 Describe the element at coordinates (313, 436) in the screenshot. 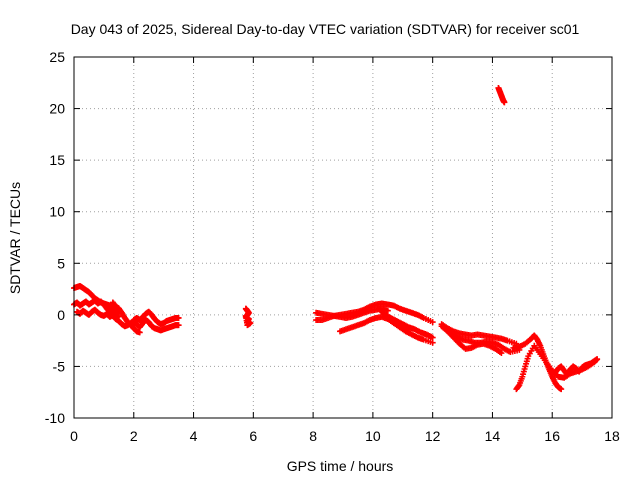

I see `x-tick-label: 8` at that location.